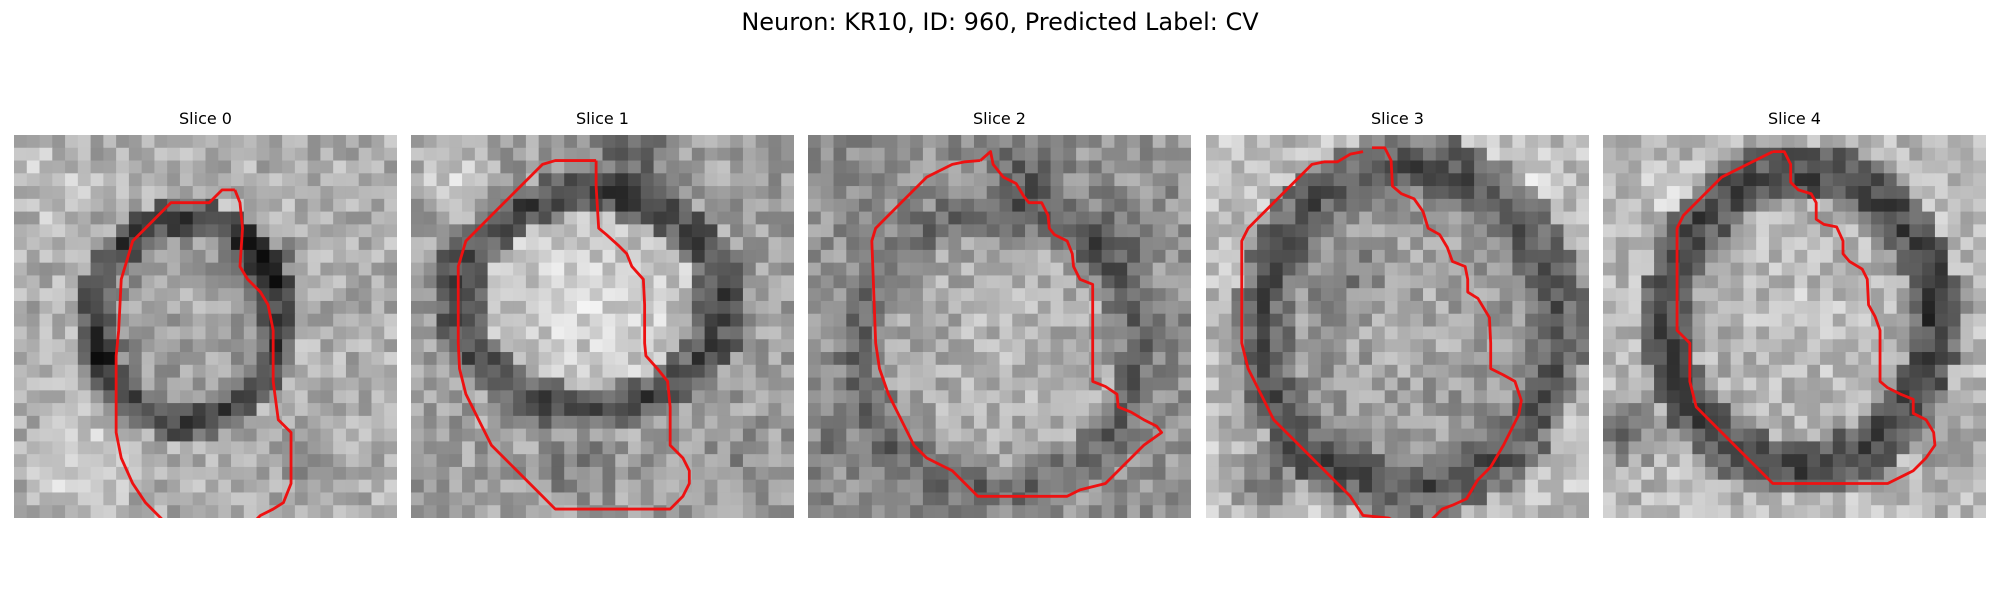  I want to click on slice-title: Slice 2, so click(999, 118).